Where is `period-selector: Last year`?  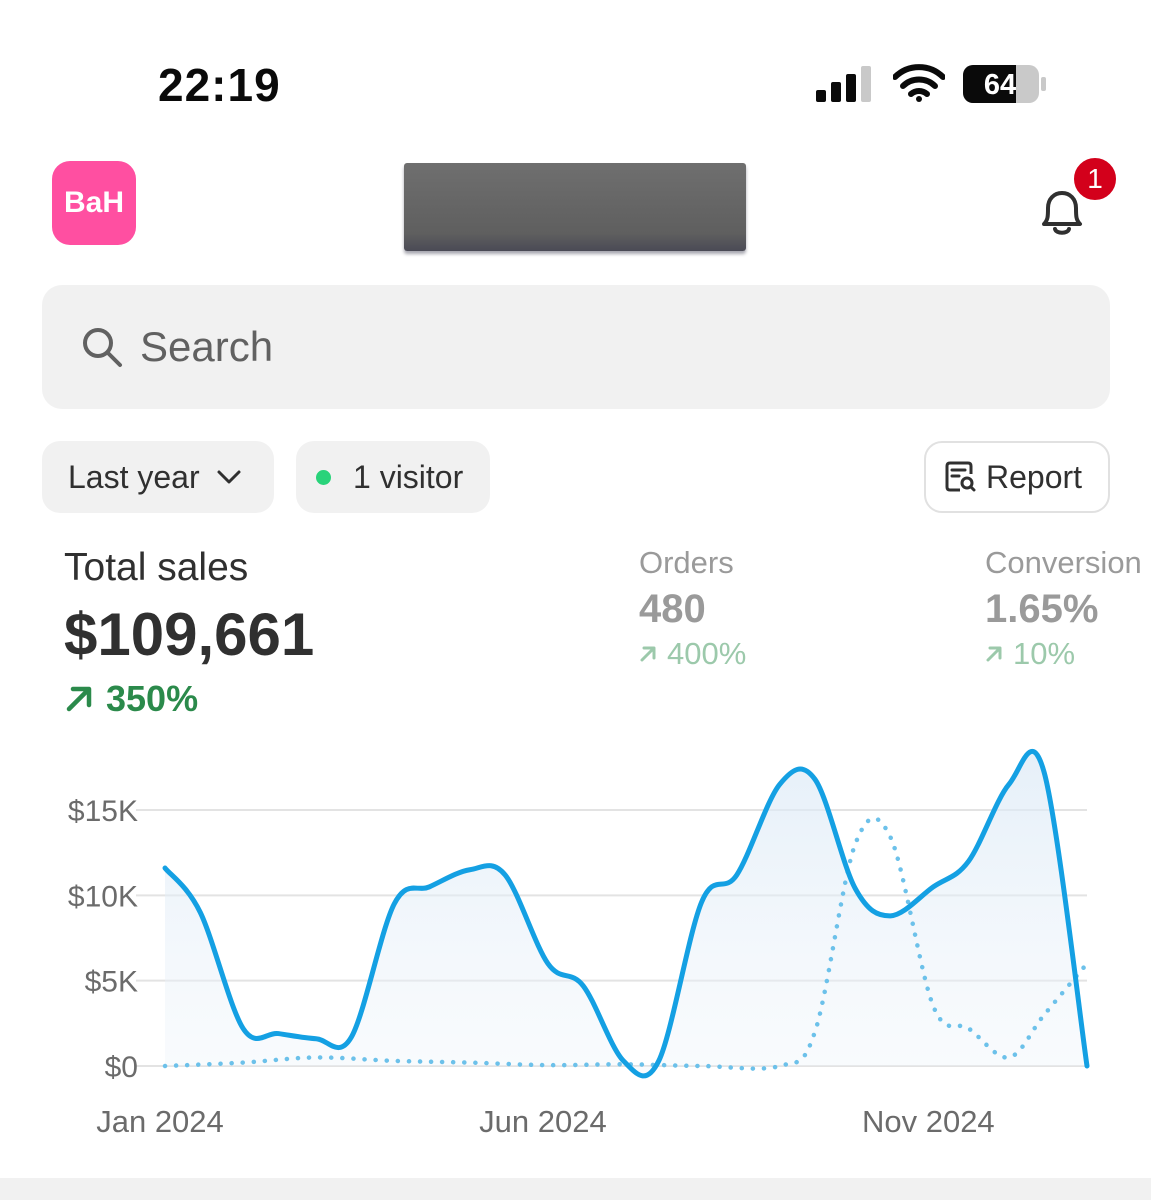
period-selector: Last year is located at coordinates (158, 477).